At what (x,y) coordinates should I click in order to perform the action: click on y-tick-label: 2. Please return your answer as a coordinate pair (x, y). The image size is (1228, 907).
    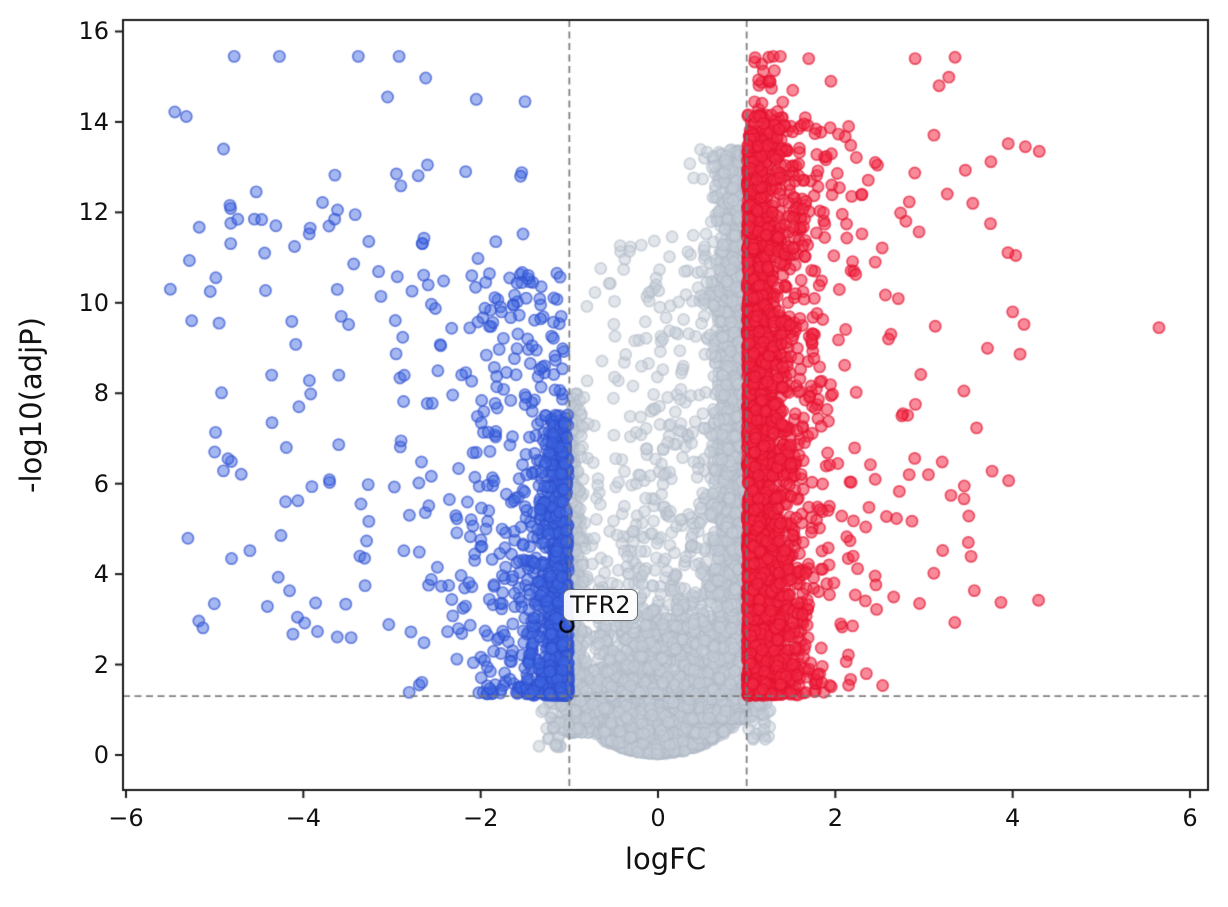
    Looking at the image, I should click on (101, 664).